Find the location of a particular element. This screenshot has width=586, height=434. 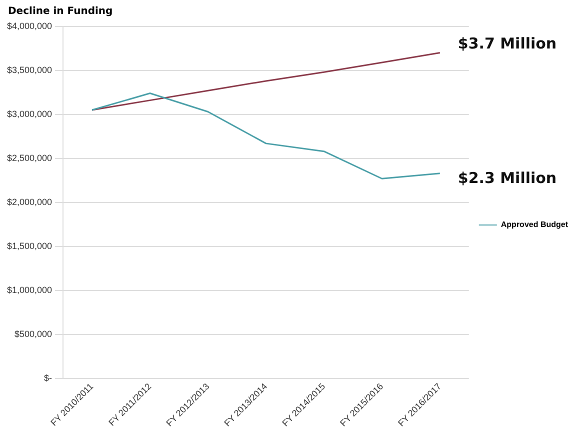

y-tick-label: $3,500,000 is located at coordinates (29, 69).